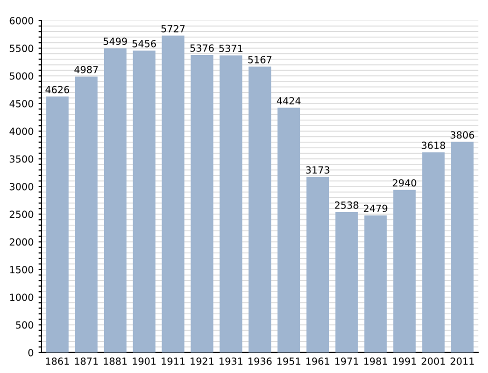 This screenshot has height=373, width=488. I want to click on x-tick-label: 1981, so click(376, 361).